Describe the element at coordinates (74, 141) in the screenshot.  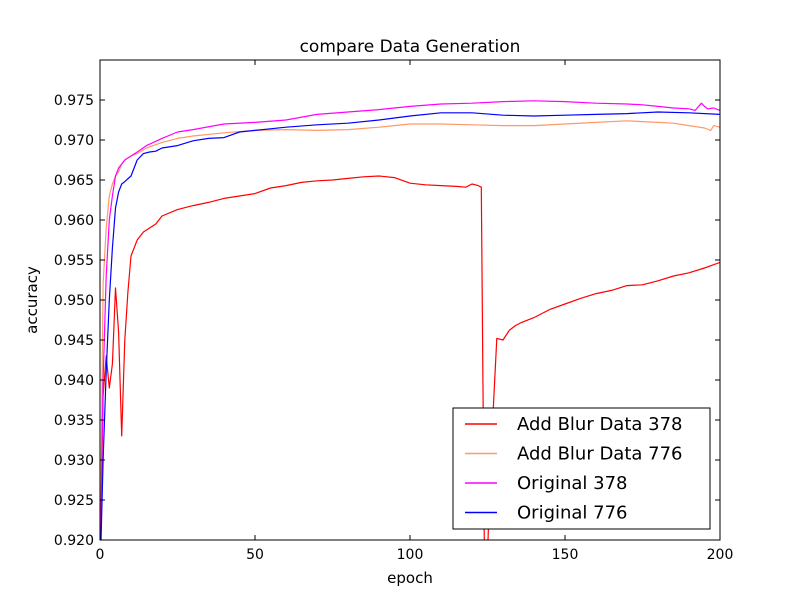
I see `y-tick-label: 0.970` at that location.